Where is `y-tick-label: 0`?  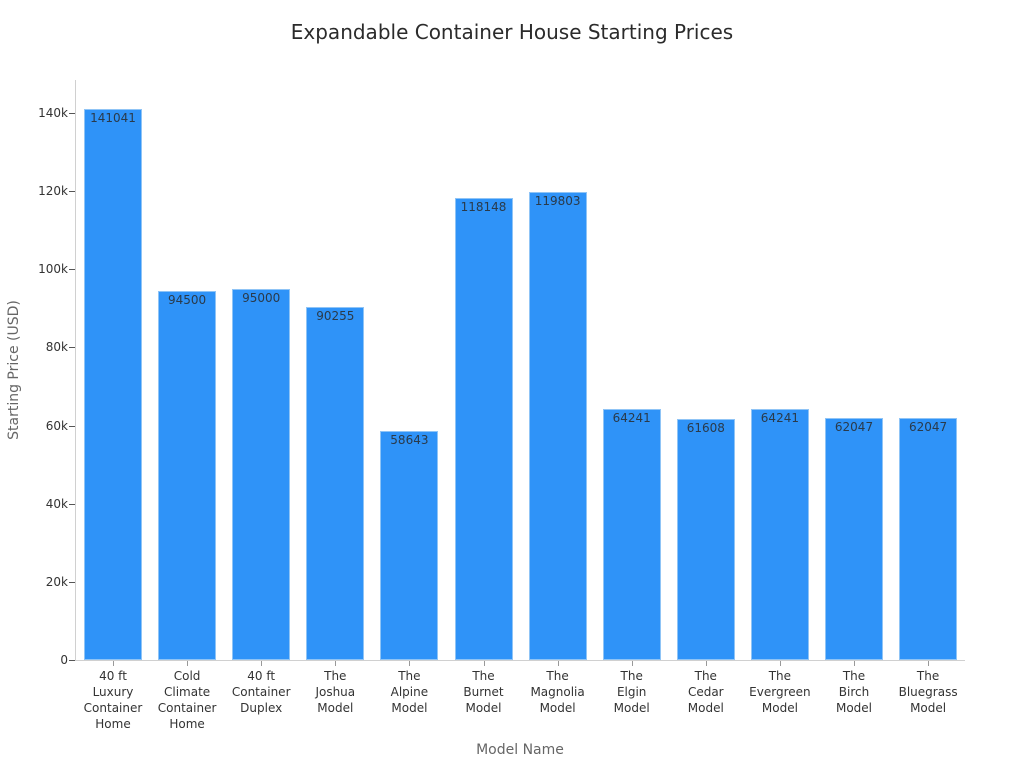 y-tick-label: 0 is located at coordinates (64, 660).